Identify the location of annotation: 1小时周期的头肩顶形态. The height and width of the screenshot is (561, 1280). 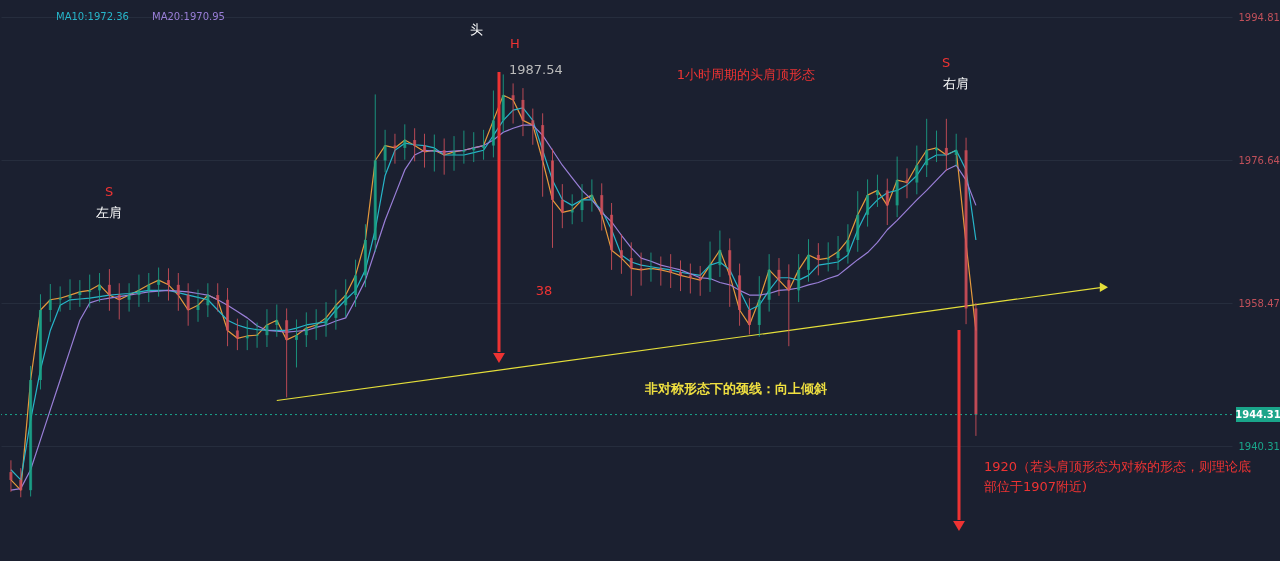
(746, 74).